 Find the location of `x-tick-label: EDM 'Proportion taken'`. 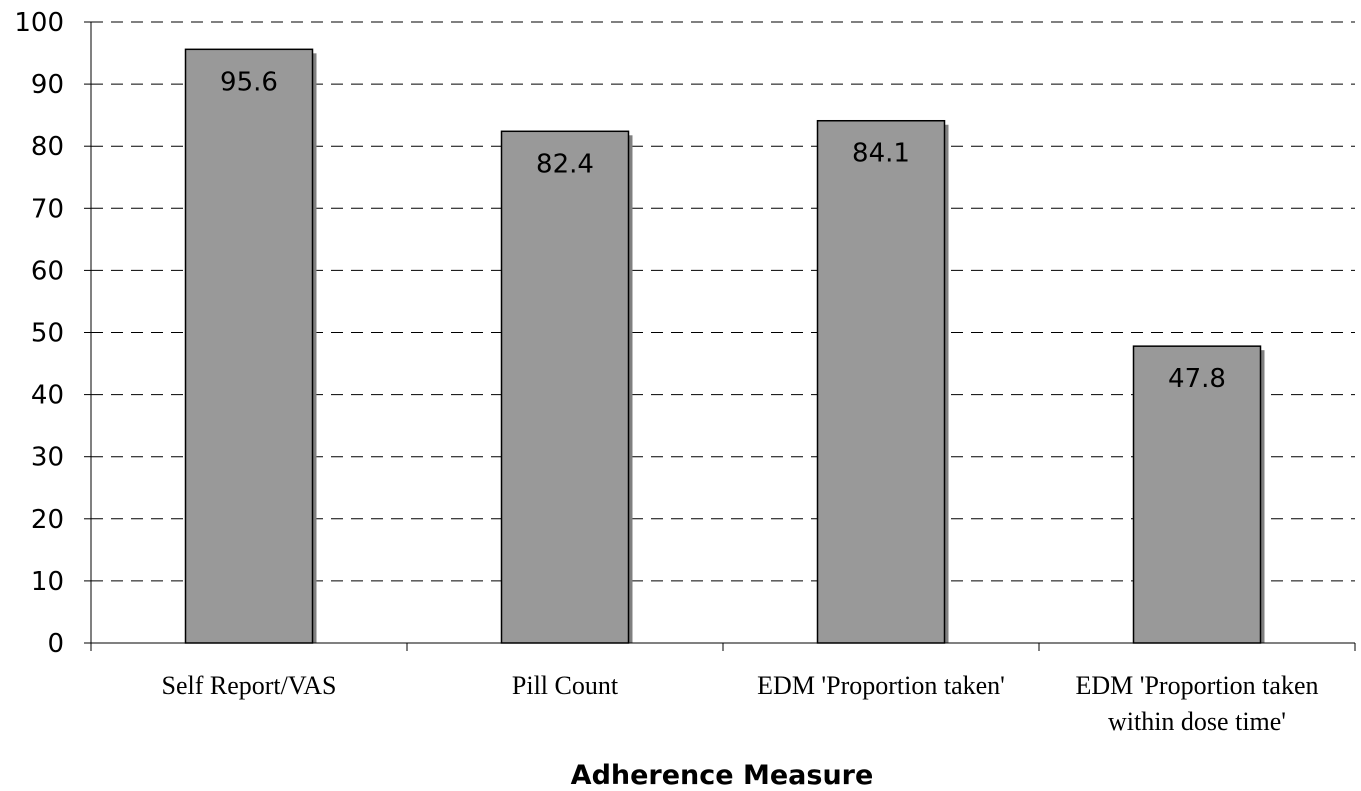

x-tick-label: EDM 'Proportion taken' is located at coordinates (881, 685).